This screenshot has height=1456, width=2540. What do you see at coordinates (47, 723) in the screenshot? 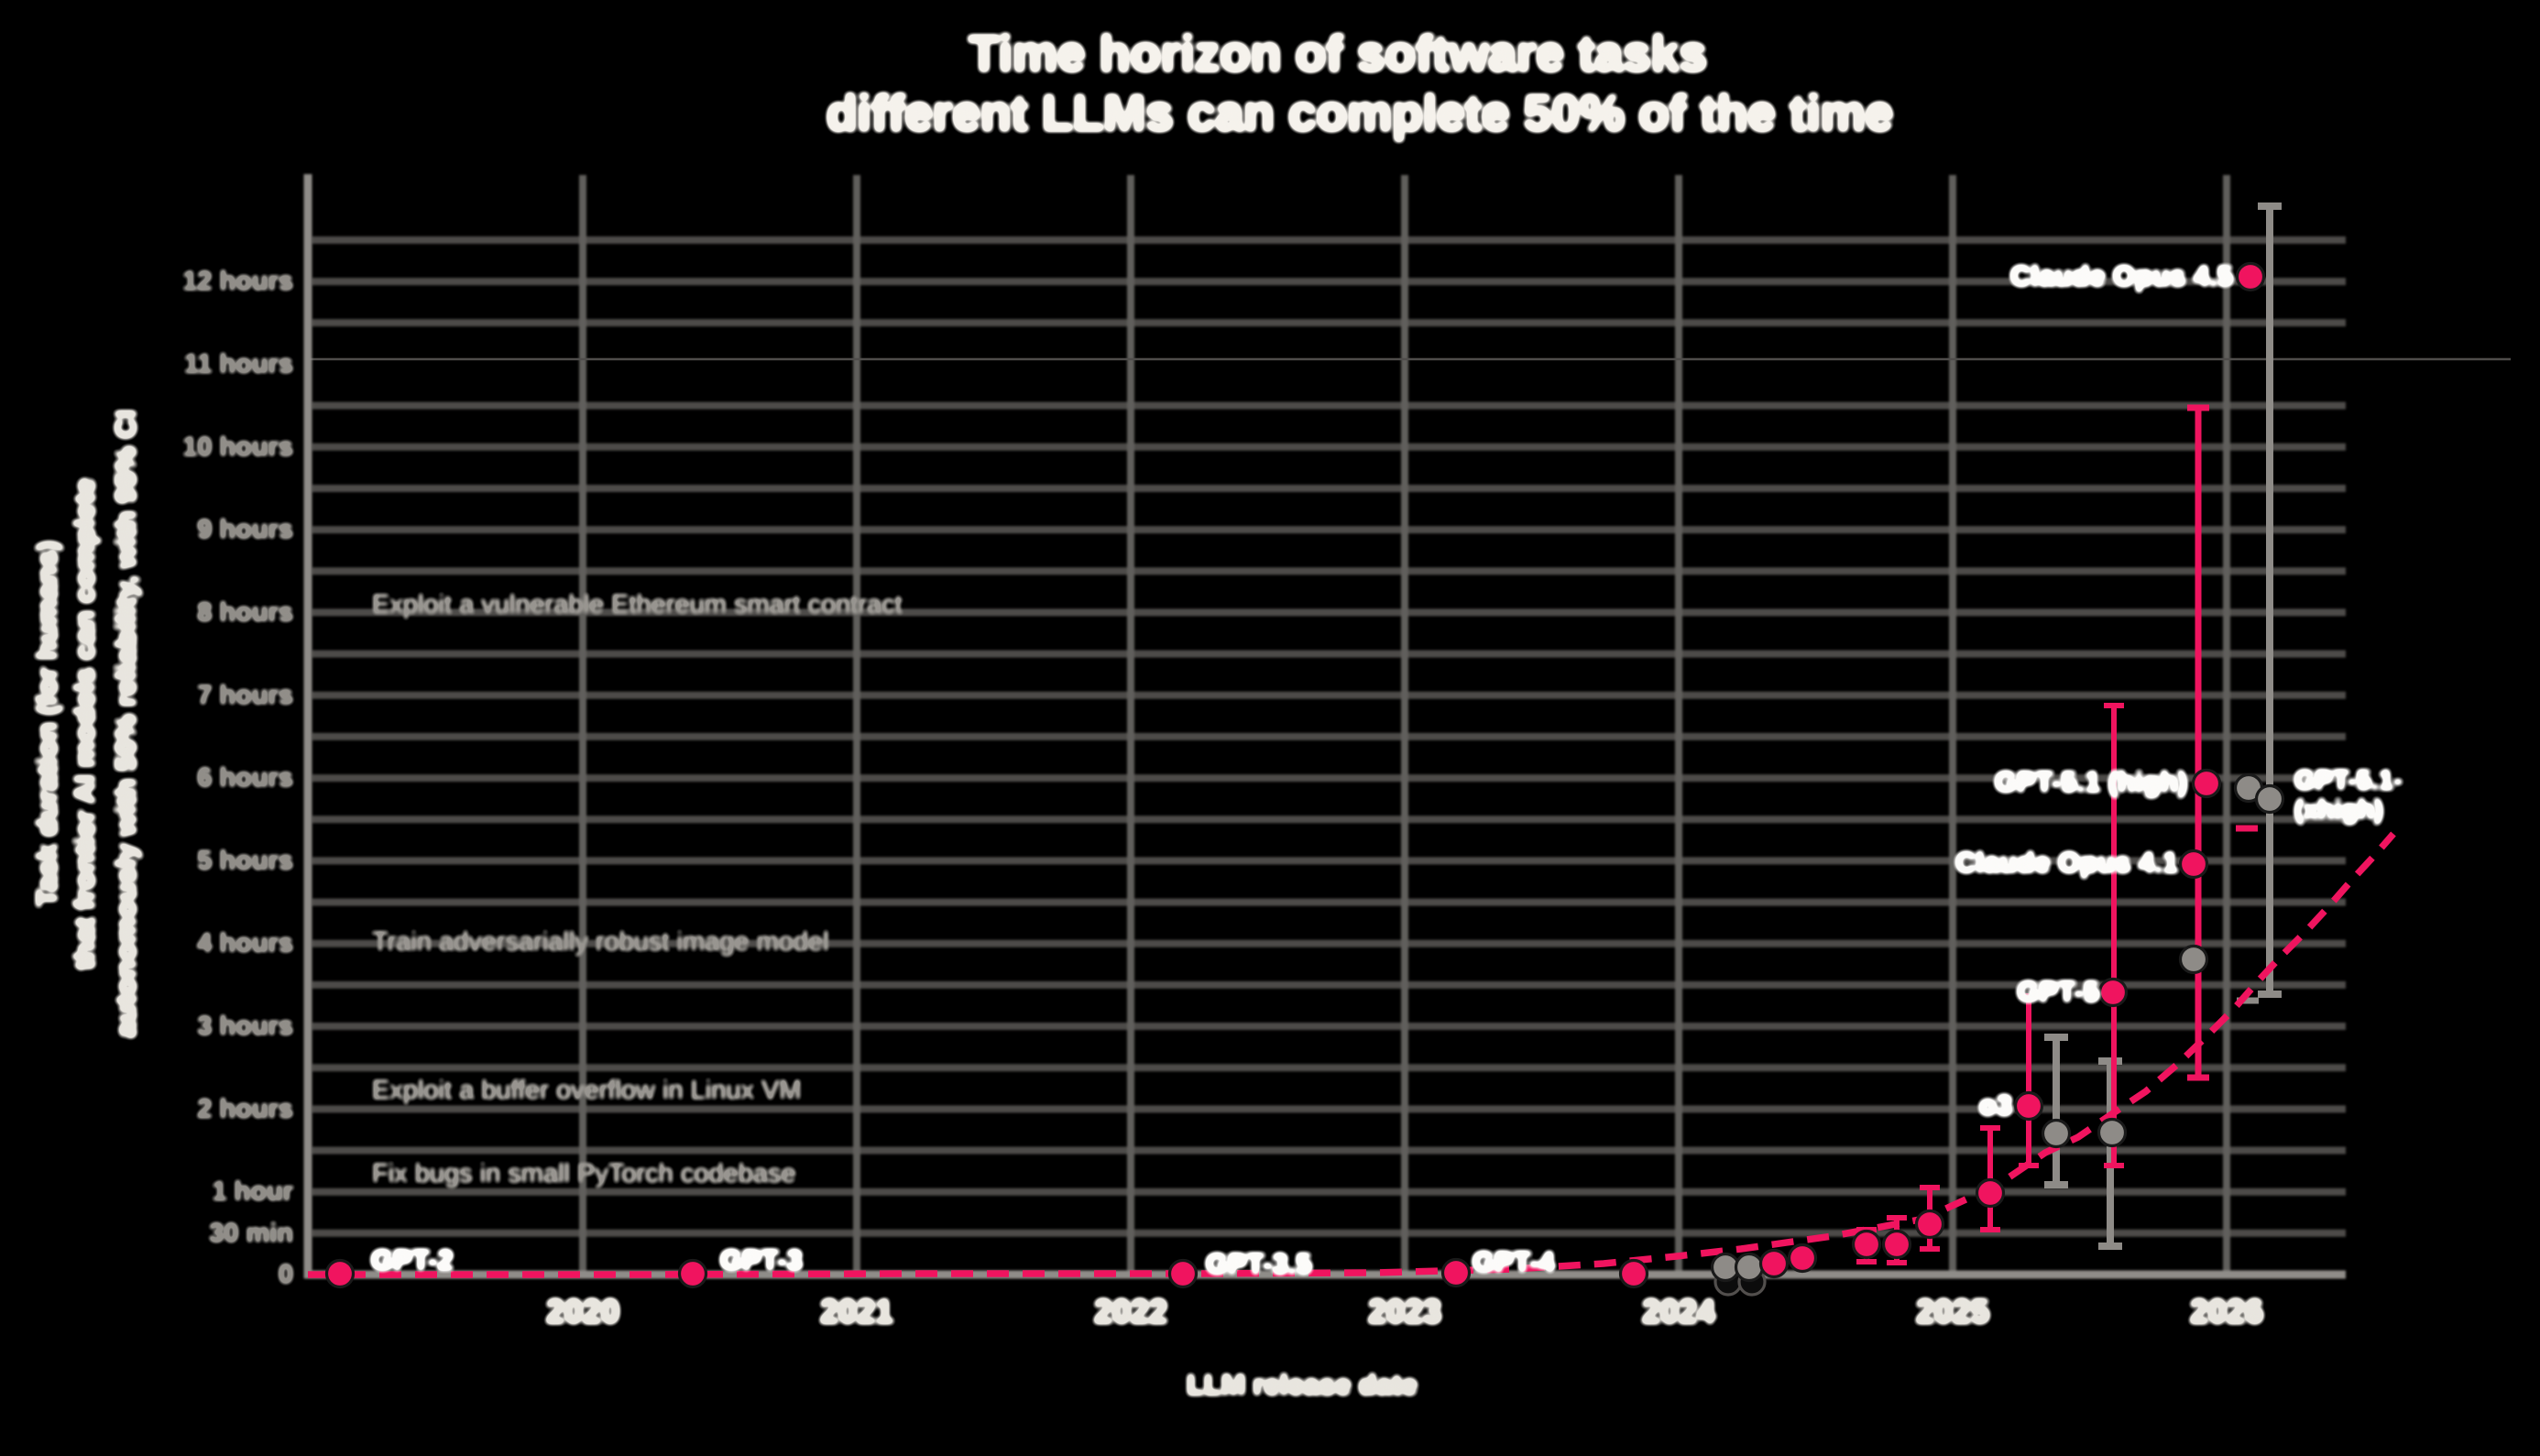
I see `svg-text: Task duration (for humans)` at bounding box center [47, 723].